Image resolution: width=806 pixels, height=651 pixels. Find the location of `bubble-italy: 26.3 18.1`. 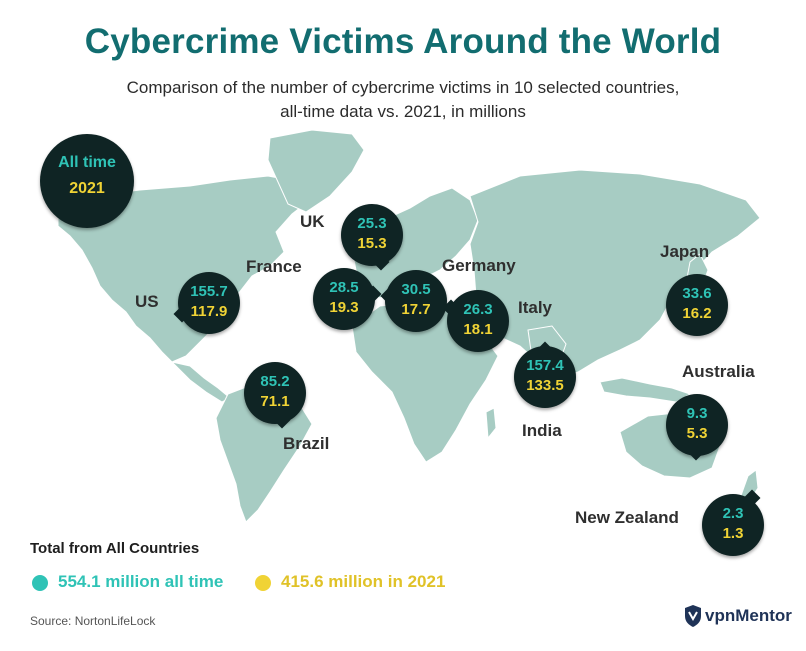

bubble-italy: 26.3 18.1 is located at coordinates (475, 321).